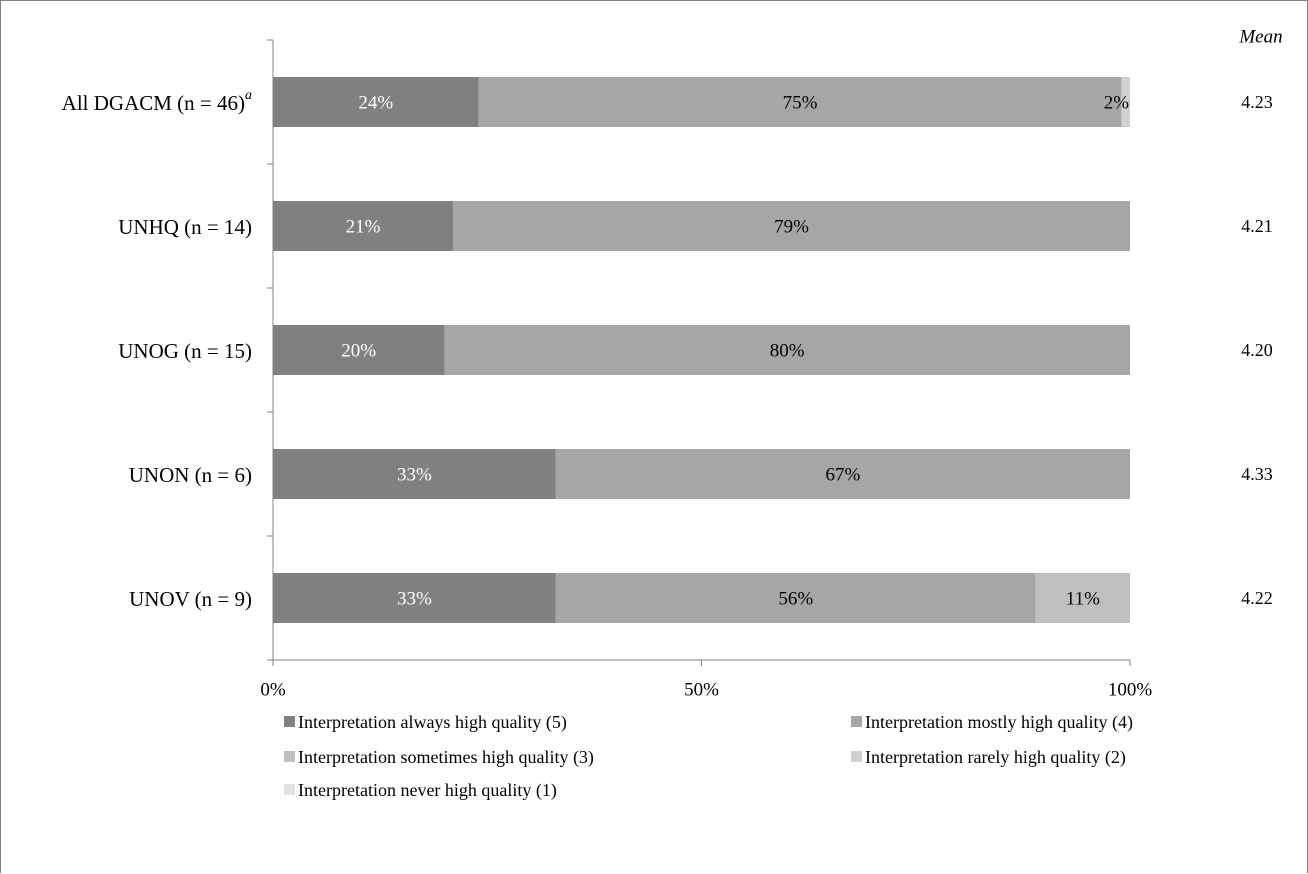 The height and width of the screenshot is (874, 1308). I want to click on data-label-5-1: 33%, so click(414, 599).